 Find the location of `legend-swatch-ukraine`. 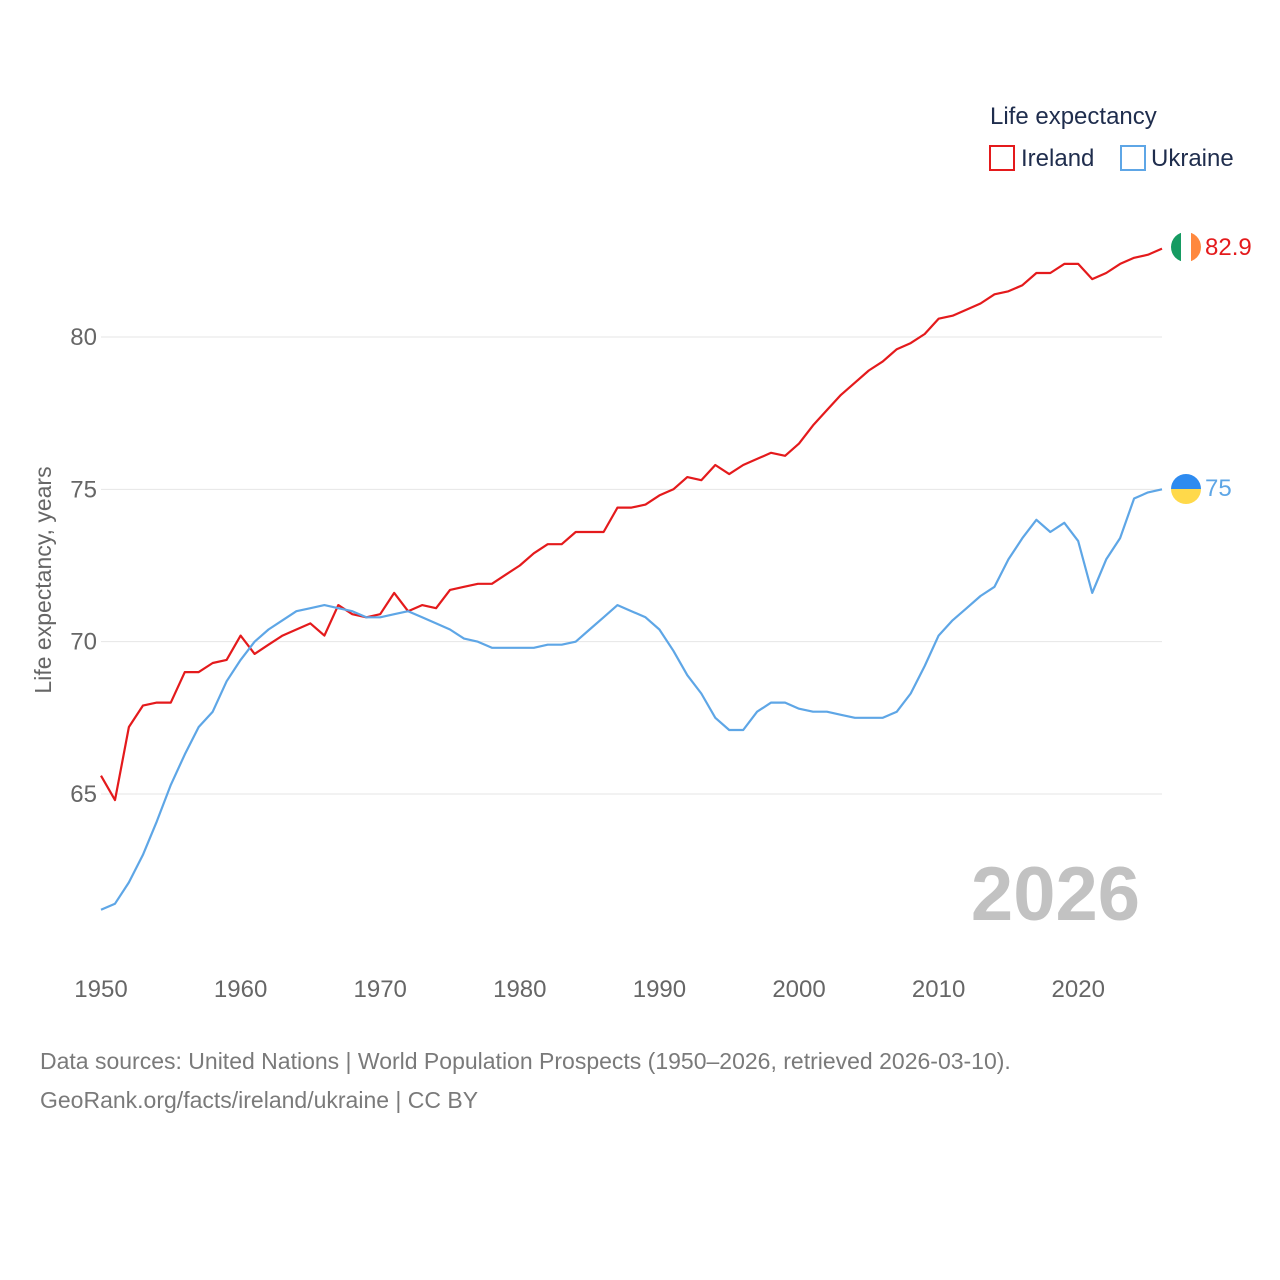

legend-swatch-ukraine is located at coordinates (1133, 158).